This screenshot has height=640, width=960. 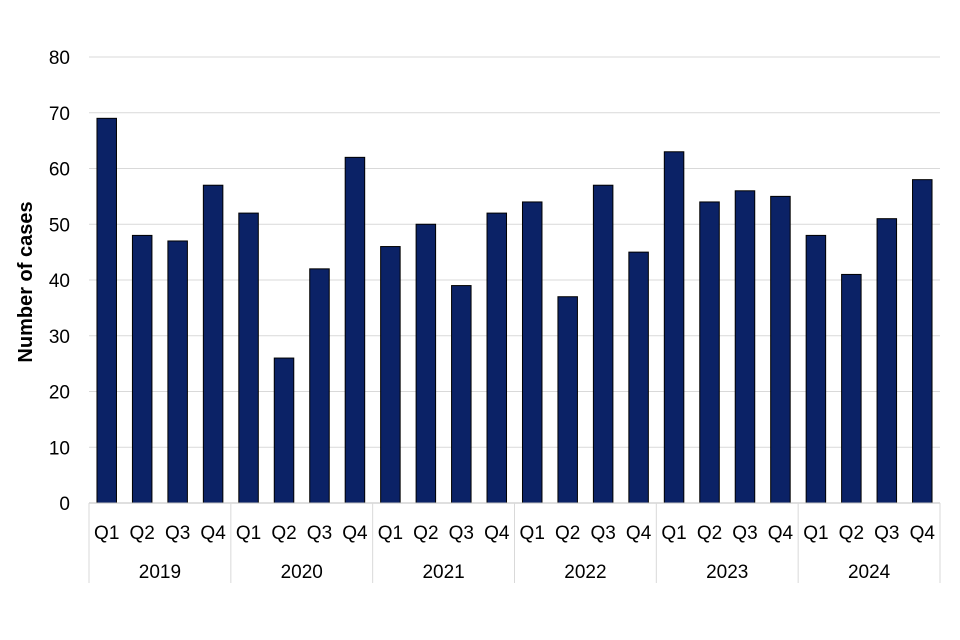 What do you see at coordinates (585, 572) in the screenshot?
I see `x-group-label: 2022` at bounding box center [585, 572].